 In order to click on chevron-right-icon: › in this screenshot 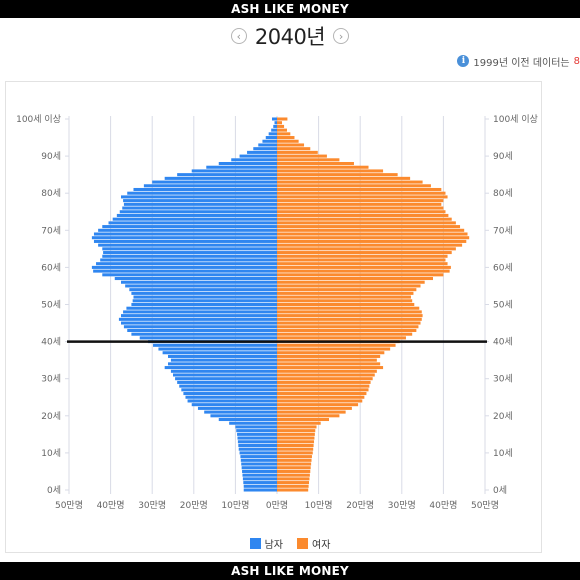, I will do `click(341, 36)`.